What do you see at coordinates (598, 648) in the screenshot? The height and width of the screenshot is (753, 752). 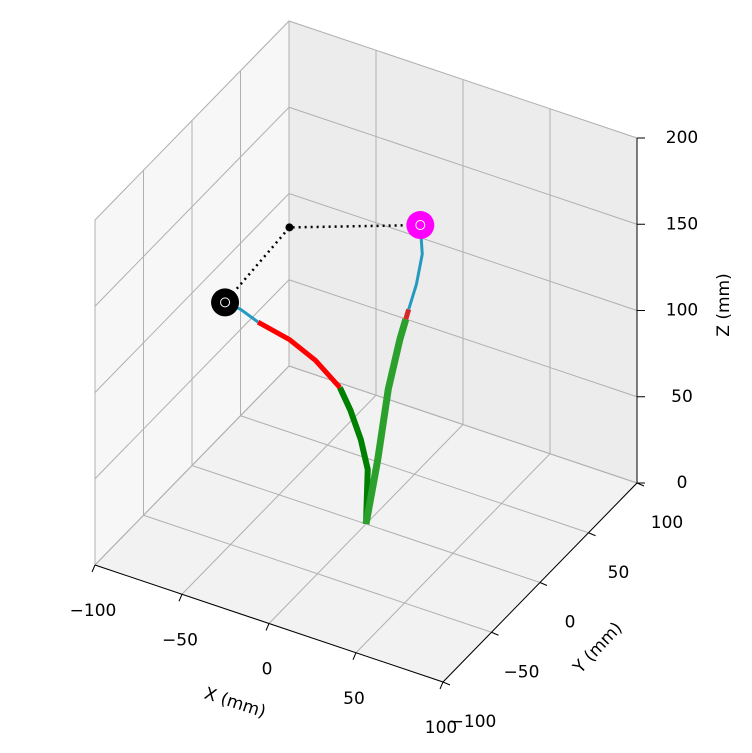 I see `y-axis-label: Y (mm)` at bounding box center [598, 648].